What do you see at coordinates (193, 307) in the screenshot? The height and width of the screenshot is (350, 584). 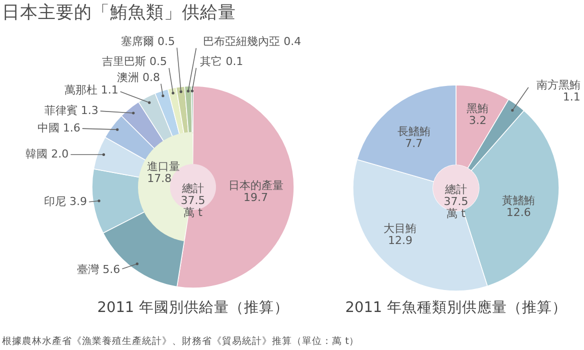 I see `text: 2011 年國別供給量（推算）` at bounding box center [193, 307].